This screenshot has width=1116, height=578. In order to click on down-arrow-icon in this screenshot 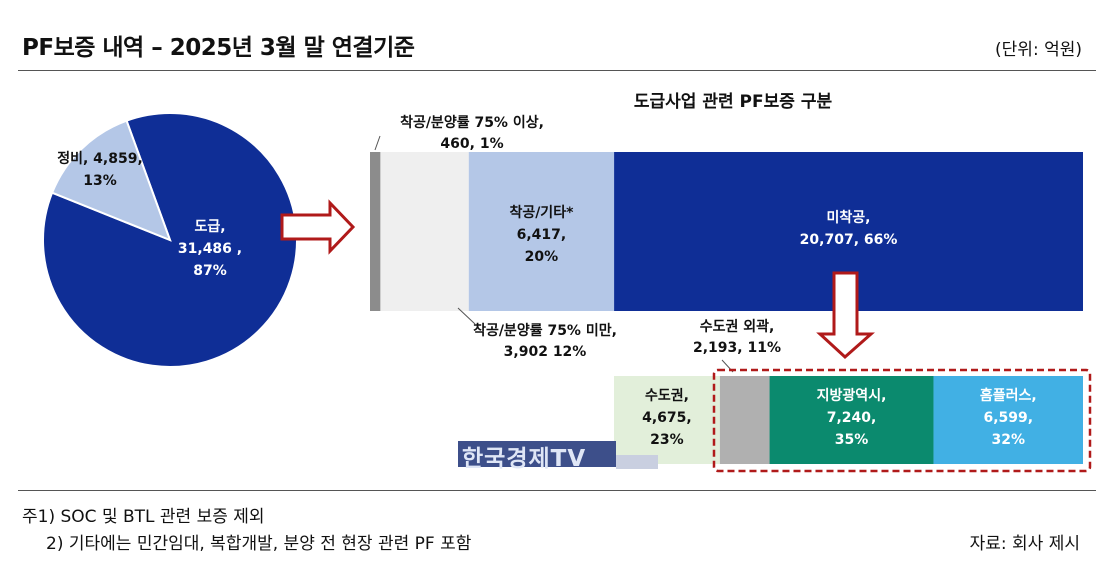, I will do `click(845, 315)`.